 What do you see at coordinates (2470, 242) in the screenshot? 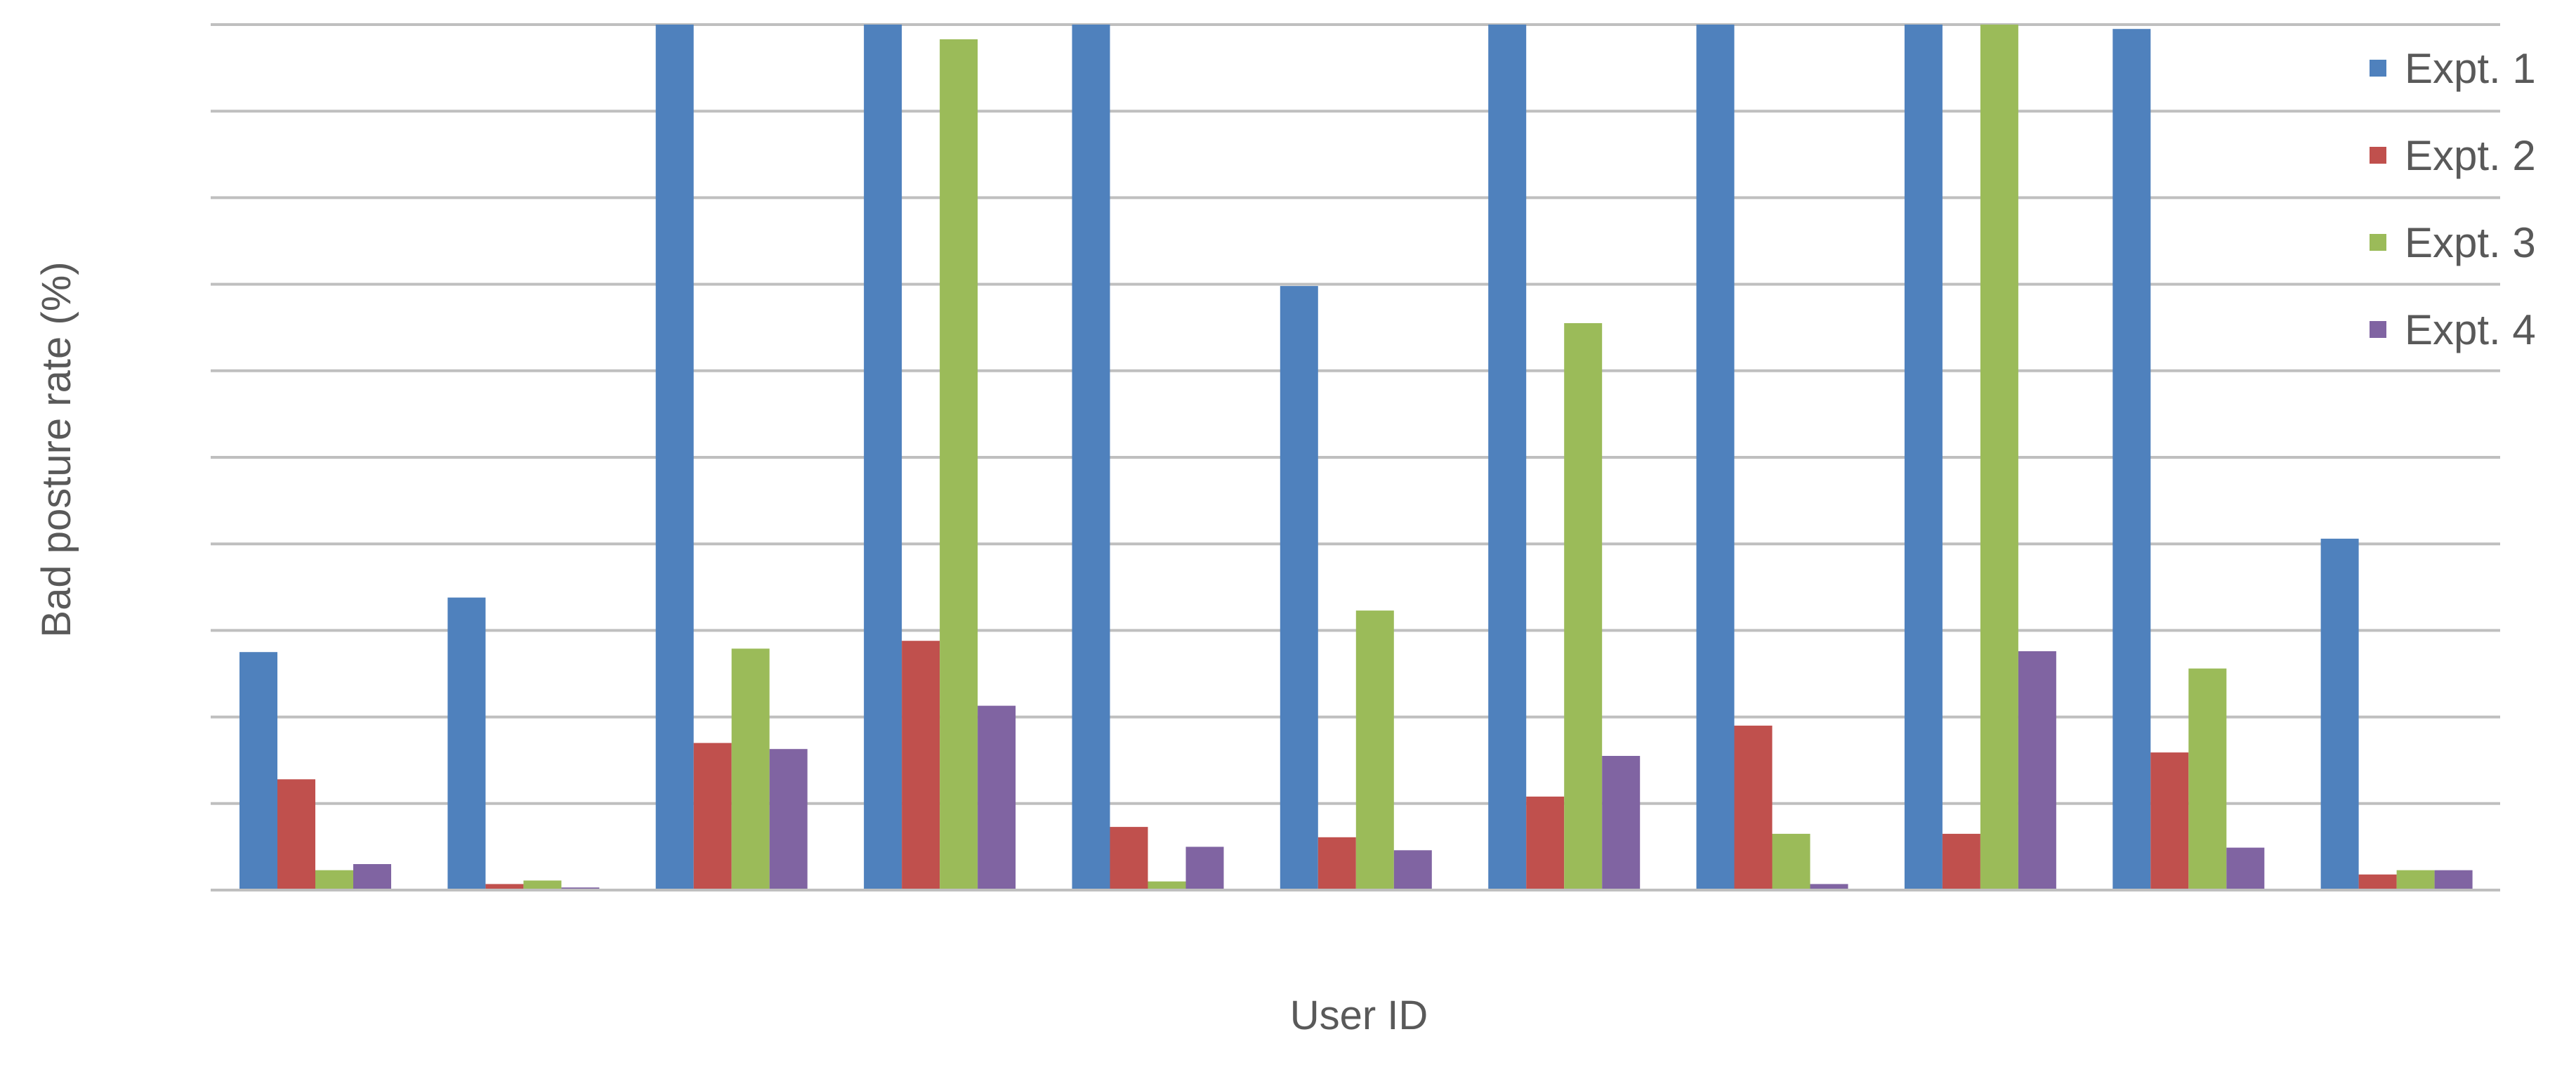
I see `legend-label-3: Expt. 3` at bounding box center [2470, 242].